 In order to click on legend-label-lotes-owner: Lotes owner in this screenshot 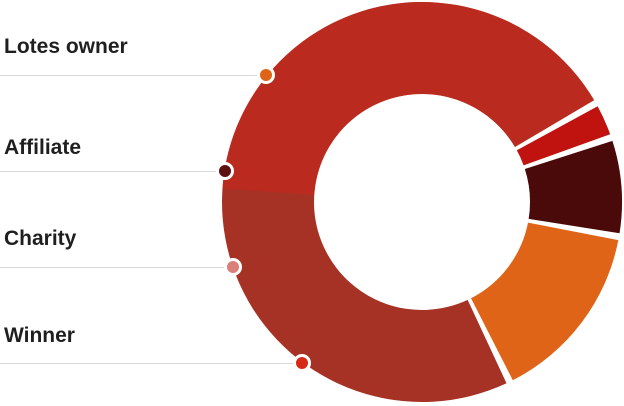, I will do `click(66, 46)`.